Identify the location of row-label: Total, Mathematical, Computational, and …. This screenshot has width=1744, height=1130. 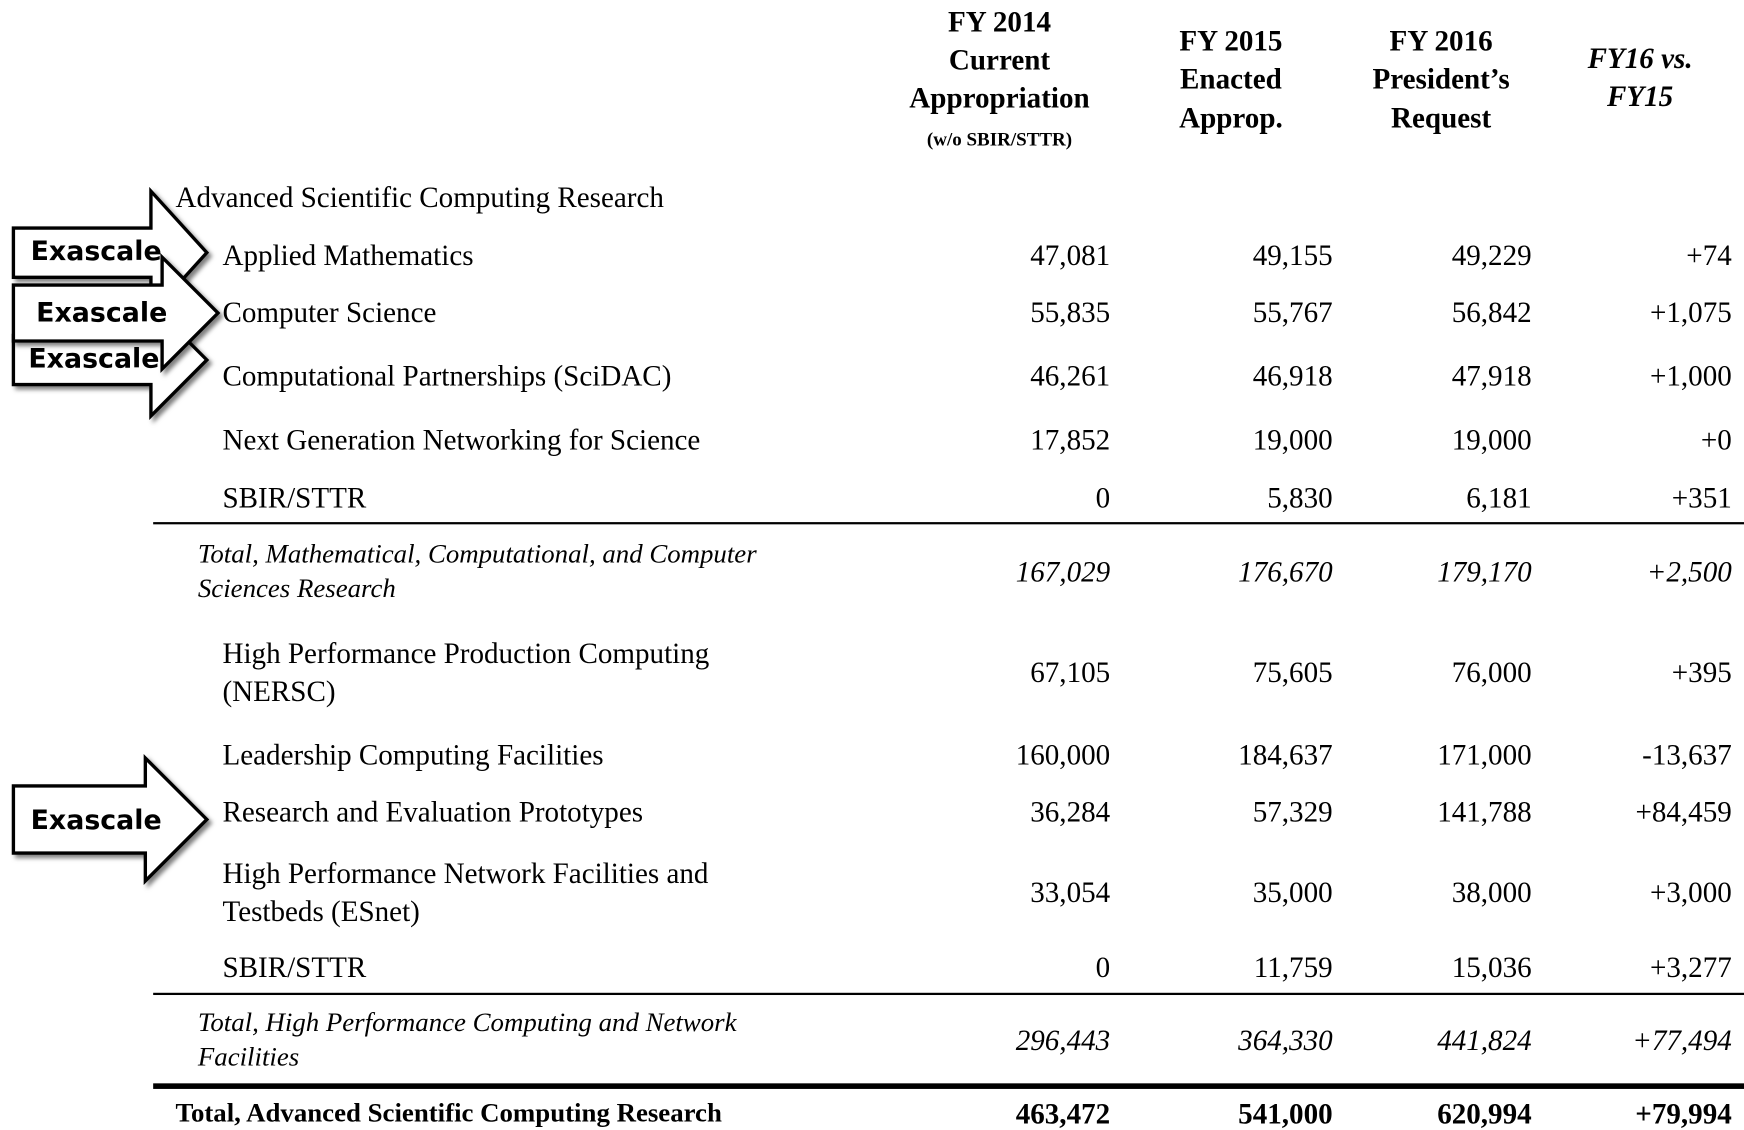
(477, 554).